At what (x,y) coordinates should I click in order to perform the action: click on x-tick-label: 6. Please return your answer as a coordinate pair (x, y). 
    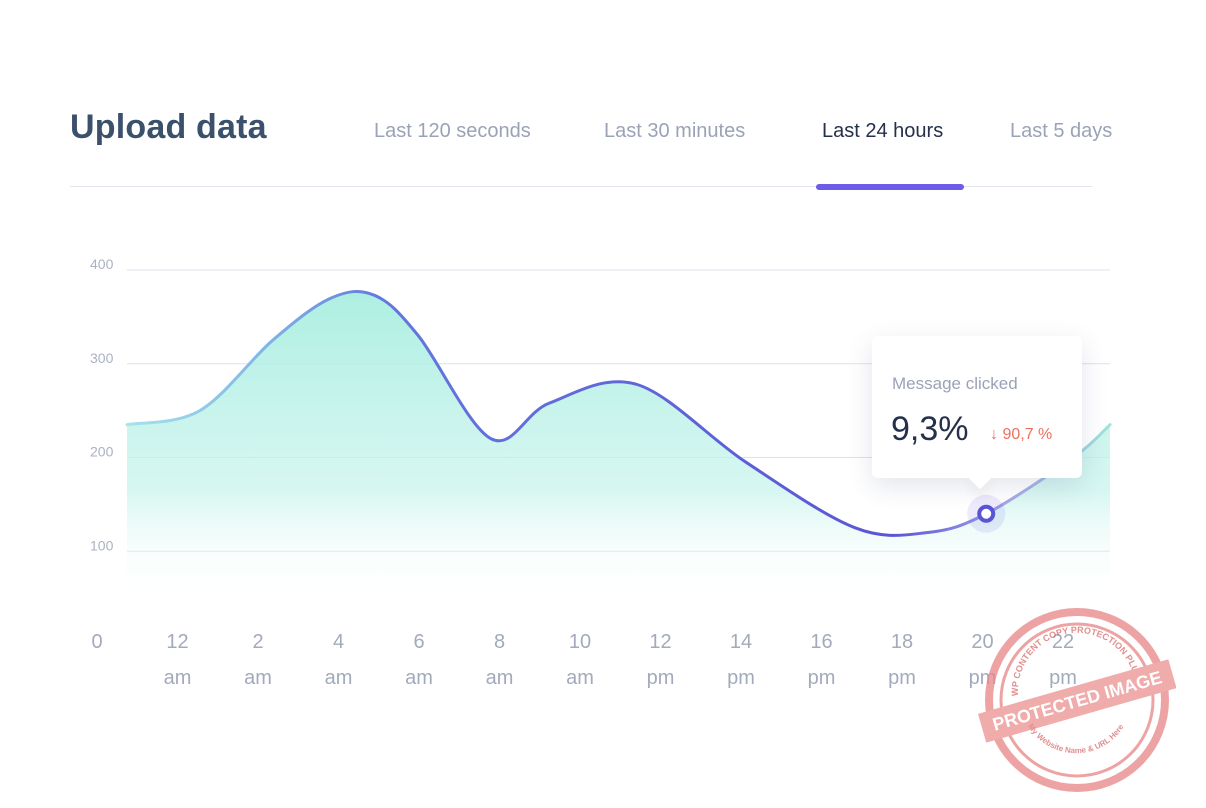
    Looking at the image, I should click on (418, 642).